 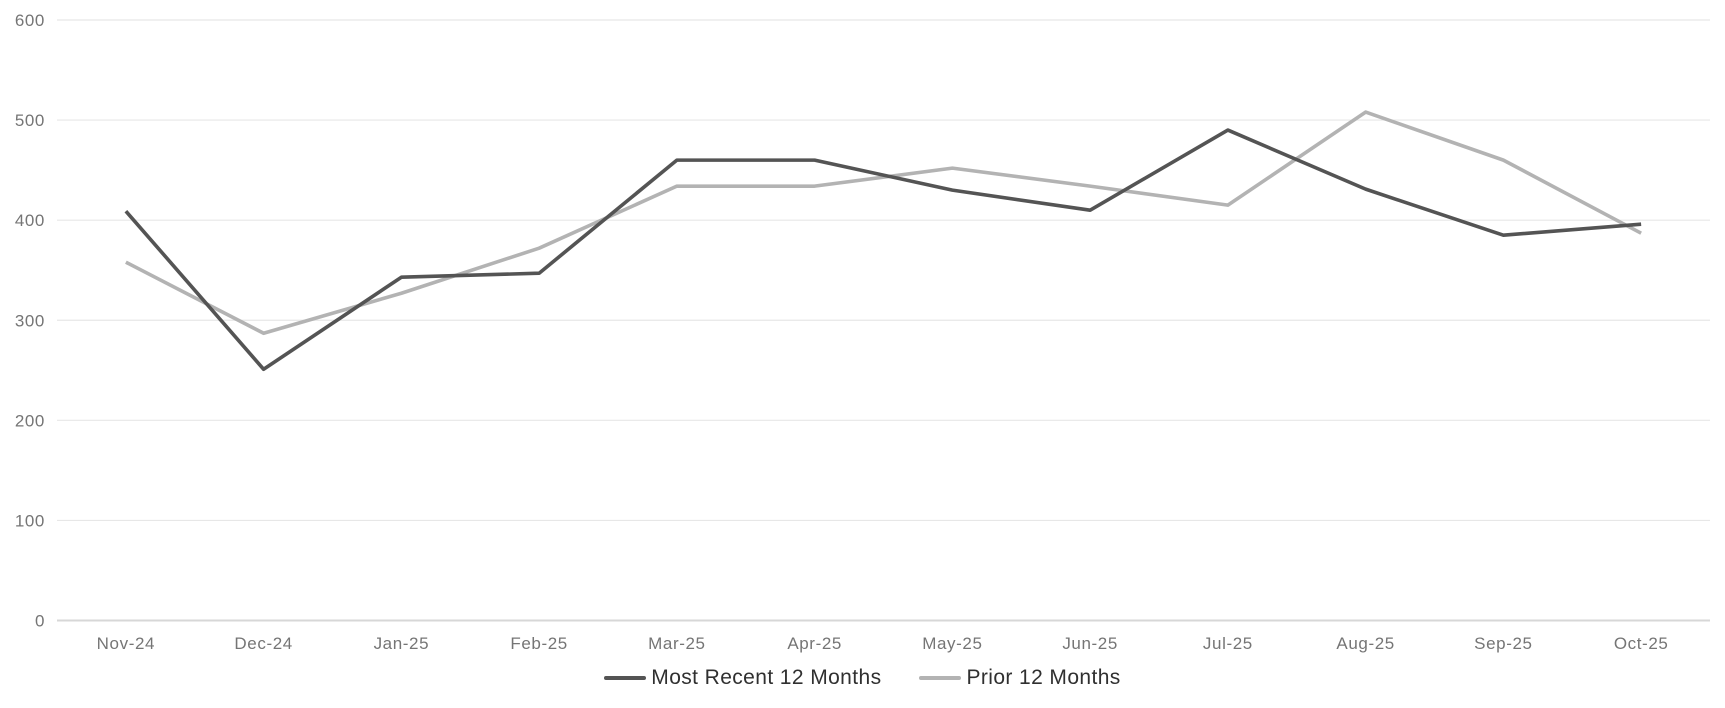 I want to click on legend-item-most-recent-12-months: Most Recent 12 Months, so click(x=742, y=678).